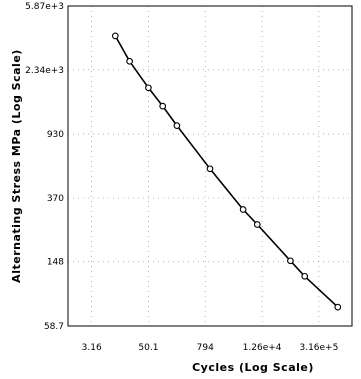  I want to click on x-tick-label: 1.26e+4, so click(262, 348).